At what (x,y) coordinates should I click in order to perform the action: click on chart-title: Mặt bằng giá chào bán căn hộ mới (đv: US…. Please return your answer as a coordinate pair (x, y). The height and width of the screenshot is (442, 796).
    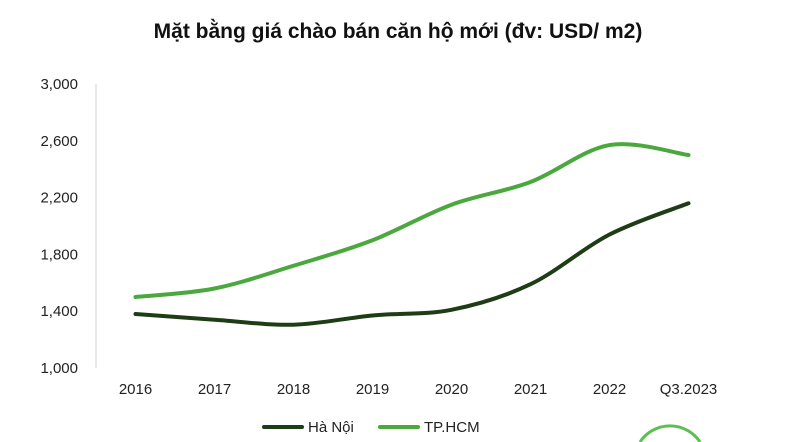
    Looking at the image, I should click on (398, 31).